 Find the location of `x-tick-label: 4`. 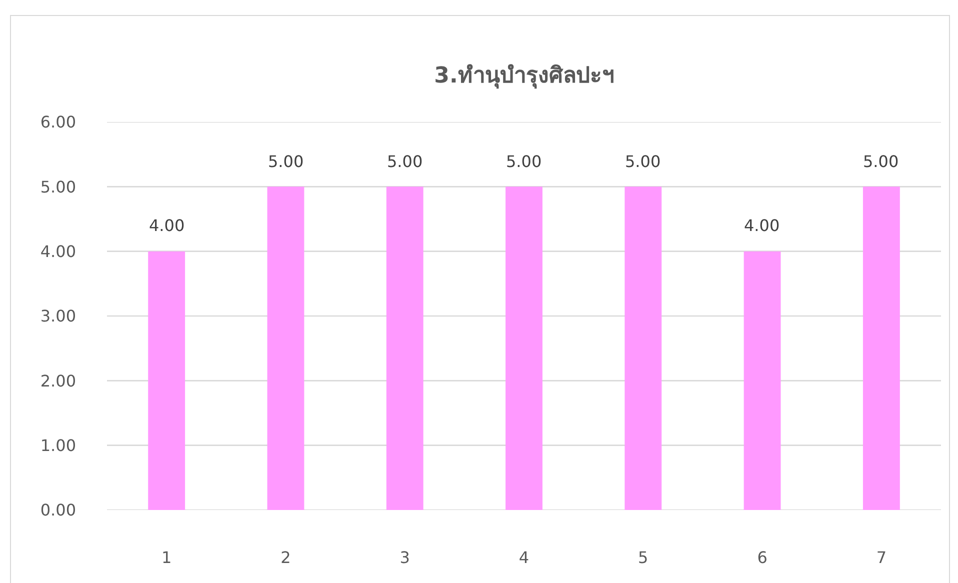

x-tick-label: 4 is located at coordinates (524, 557).